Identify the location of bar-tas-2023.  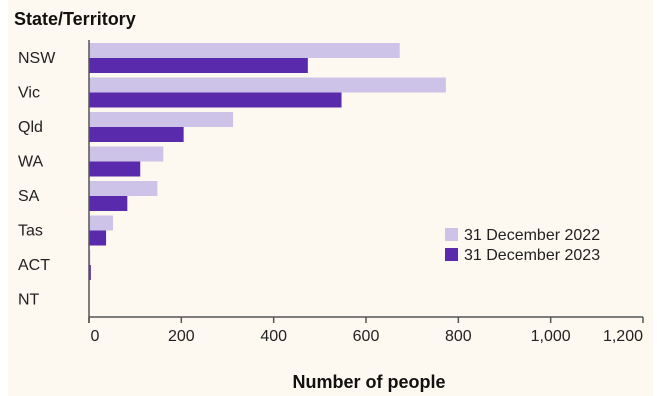
(98, 238).